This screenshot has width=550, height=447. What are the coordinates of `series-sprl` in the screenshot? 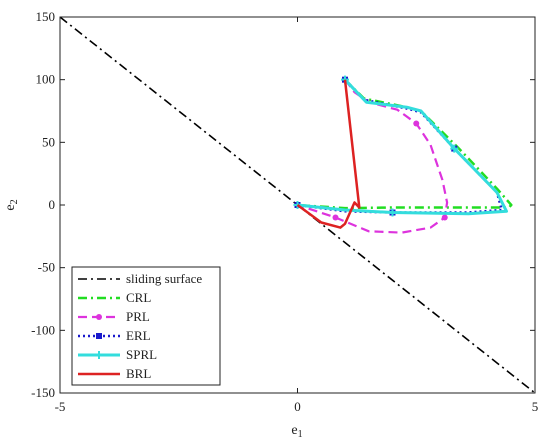 It's located at (400, 146).